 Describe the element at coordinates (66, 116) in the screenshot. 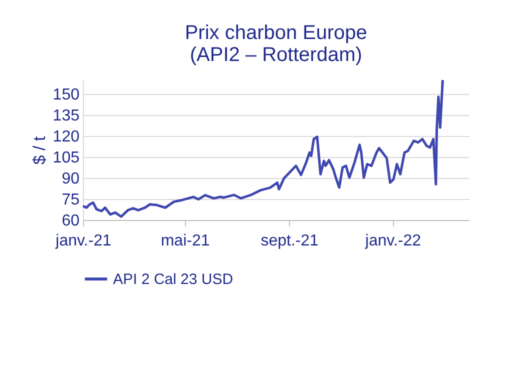

I see `y-tick-label: 135` at that location.